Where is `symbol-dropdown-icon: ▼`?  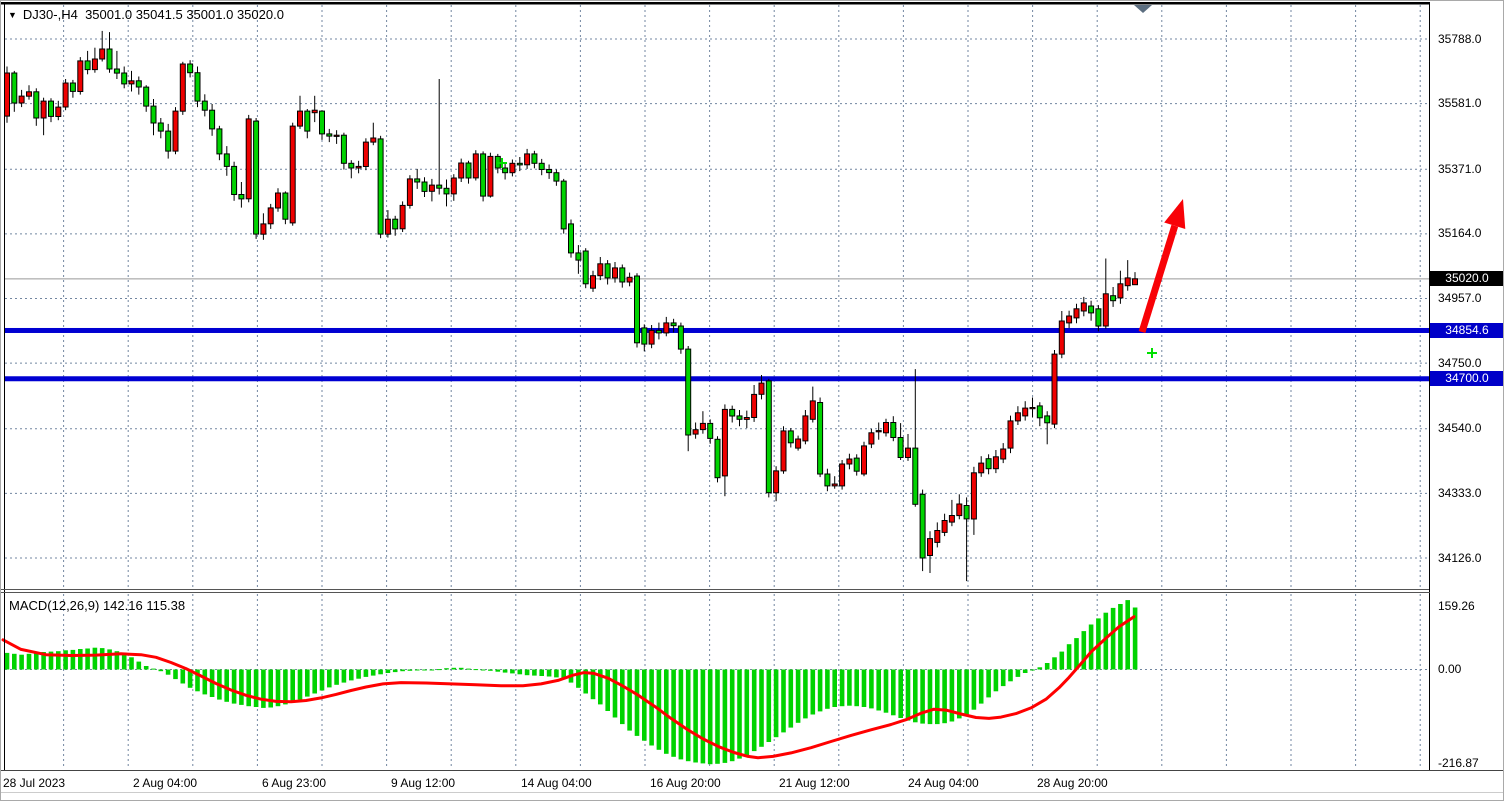 symbol-dropdown-icon: ▼ is located at coordinates (12, 15).